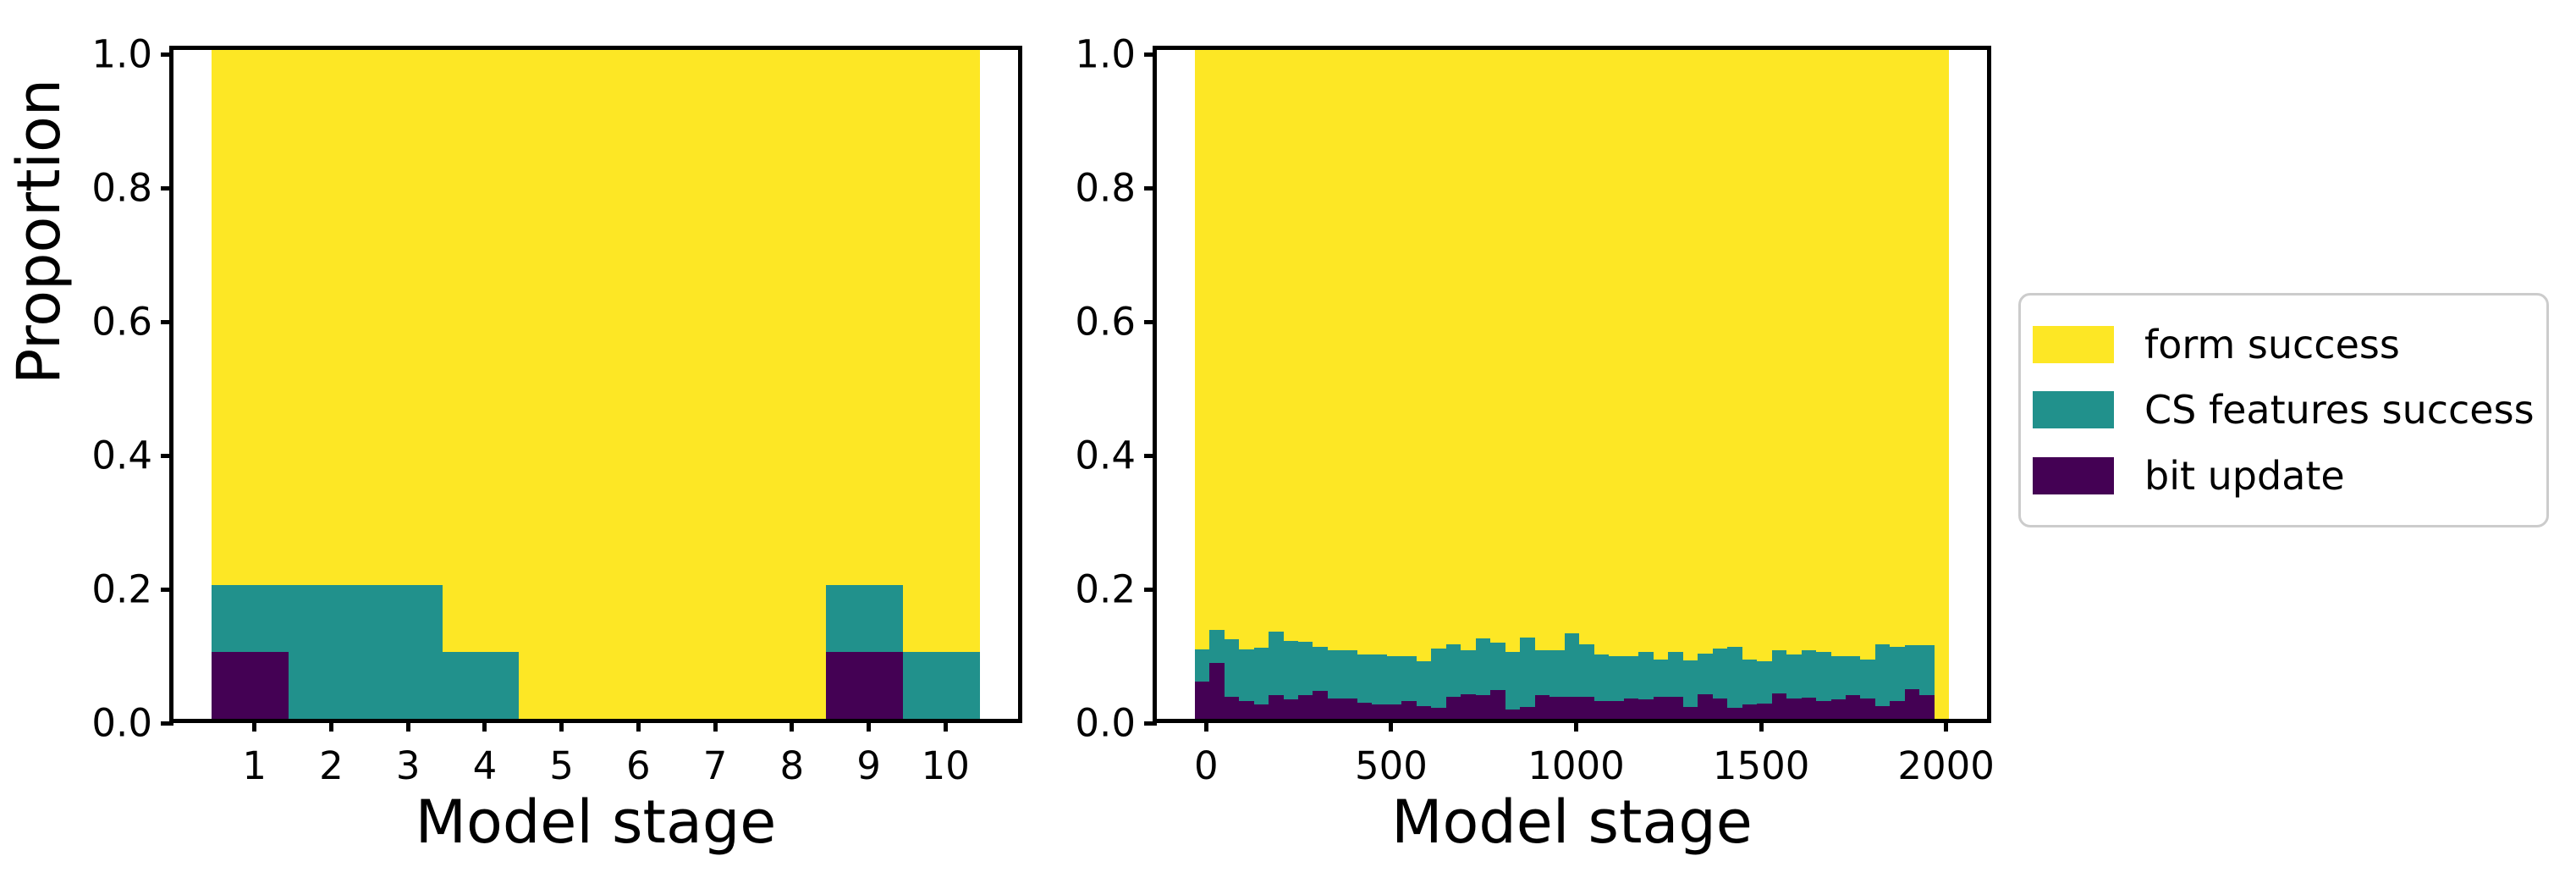 The width and height of the screenshot is (2576, 878). What do you see at coordinates (121, 322) in the screenshot?
I see `y-tick-label: 0.6` at bounding box center [121, 322].